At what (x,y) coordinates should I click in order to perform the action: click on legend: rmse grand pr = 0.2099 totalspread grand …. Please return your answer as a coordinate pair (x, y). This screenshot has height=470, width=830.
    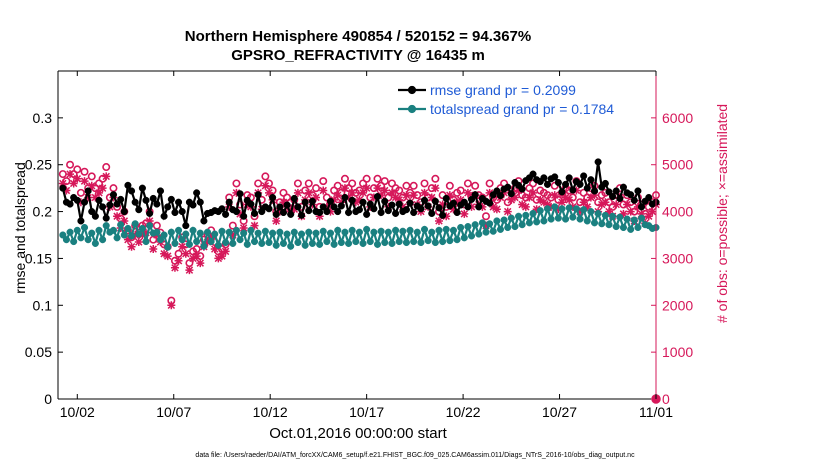
    Looking at the image, I should click on (506, 99).